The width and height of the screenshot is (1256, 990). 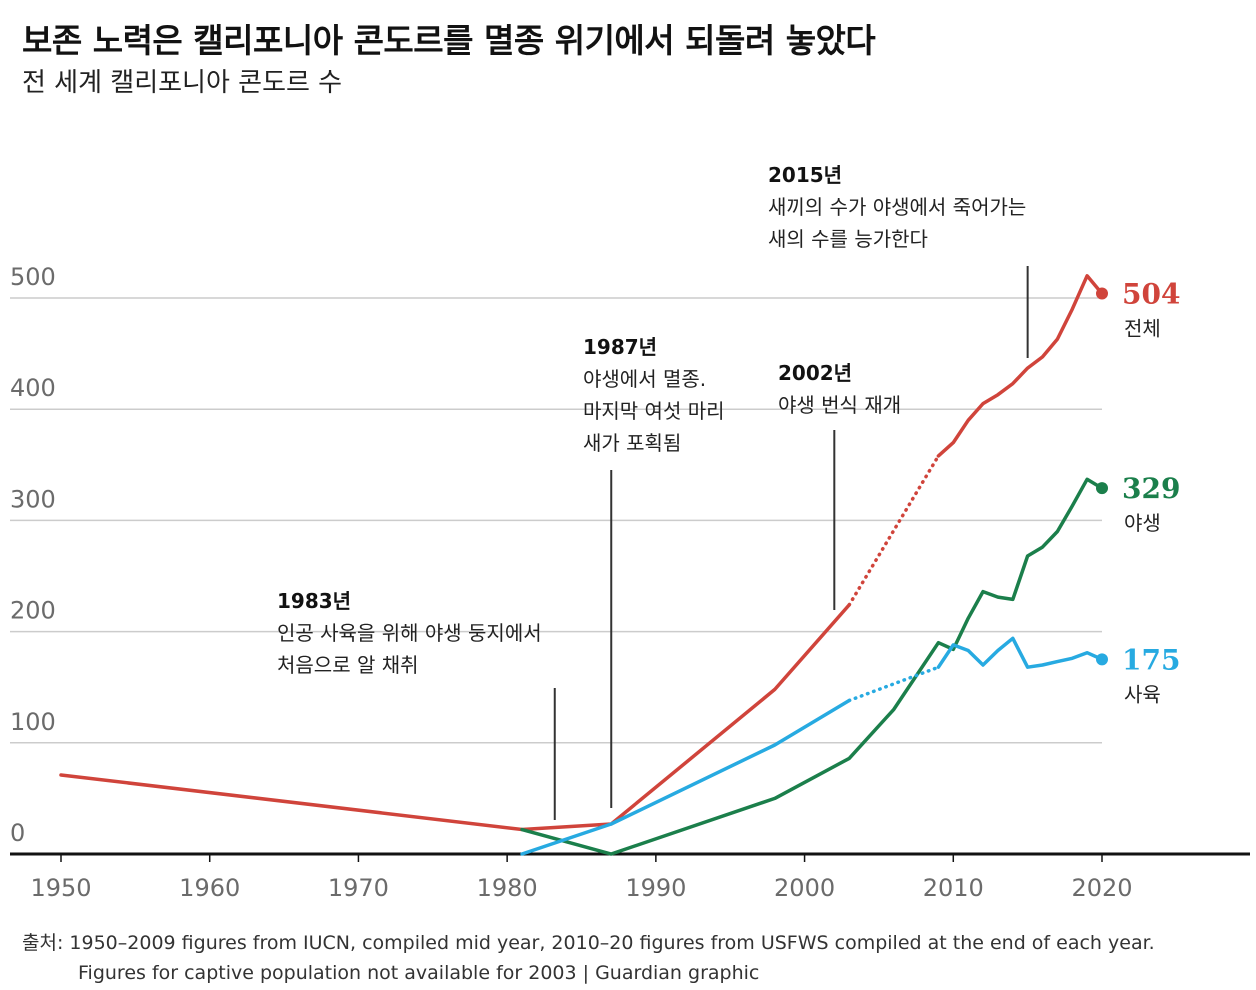 I want to click on chart-subtitle: 전 세계 캘리포니아 콘도르 수, so click(x=182, y=83).